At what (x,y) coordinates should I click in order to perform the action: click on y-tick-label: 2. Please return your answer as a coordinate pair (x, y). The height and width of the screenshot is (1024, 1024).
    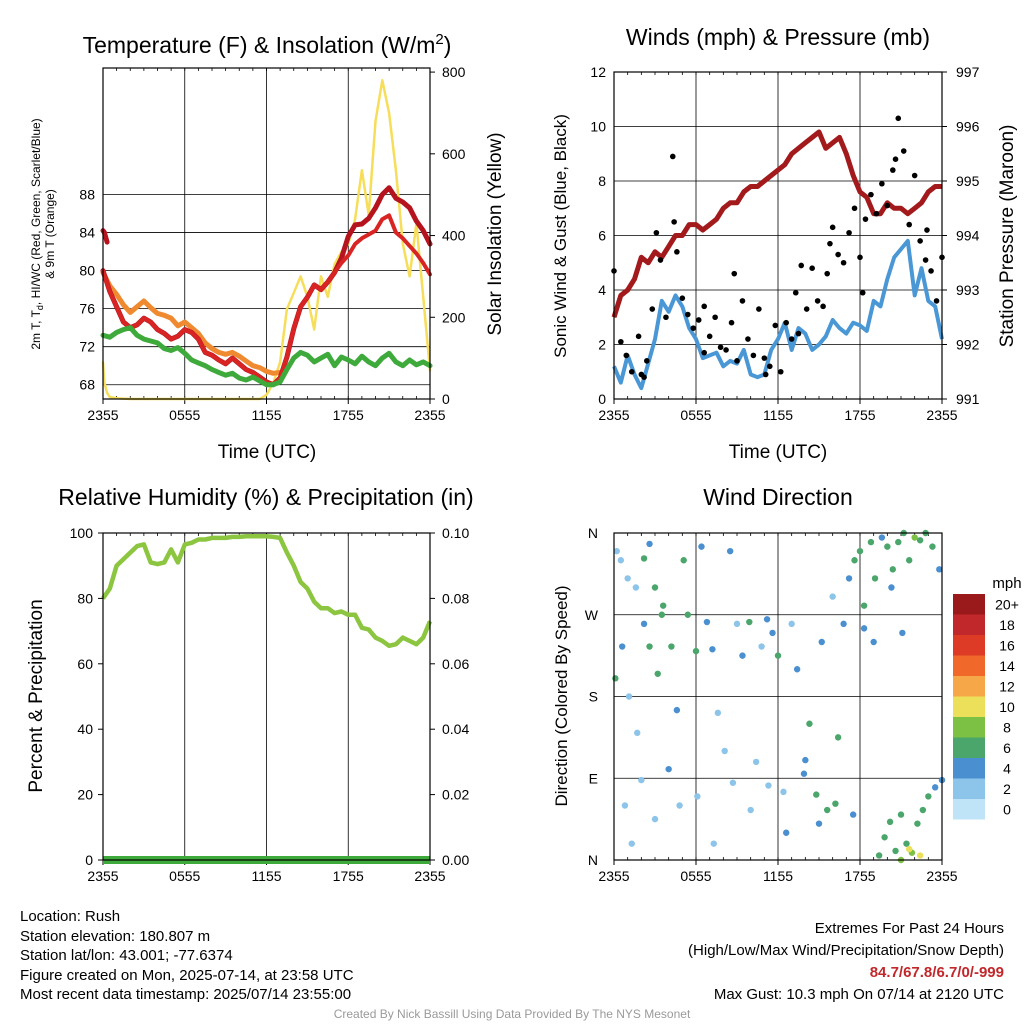
    Looking at the image, I should click on (602, 345).